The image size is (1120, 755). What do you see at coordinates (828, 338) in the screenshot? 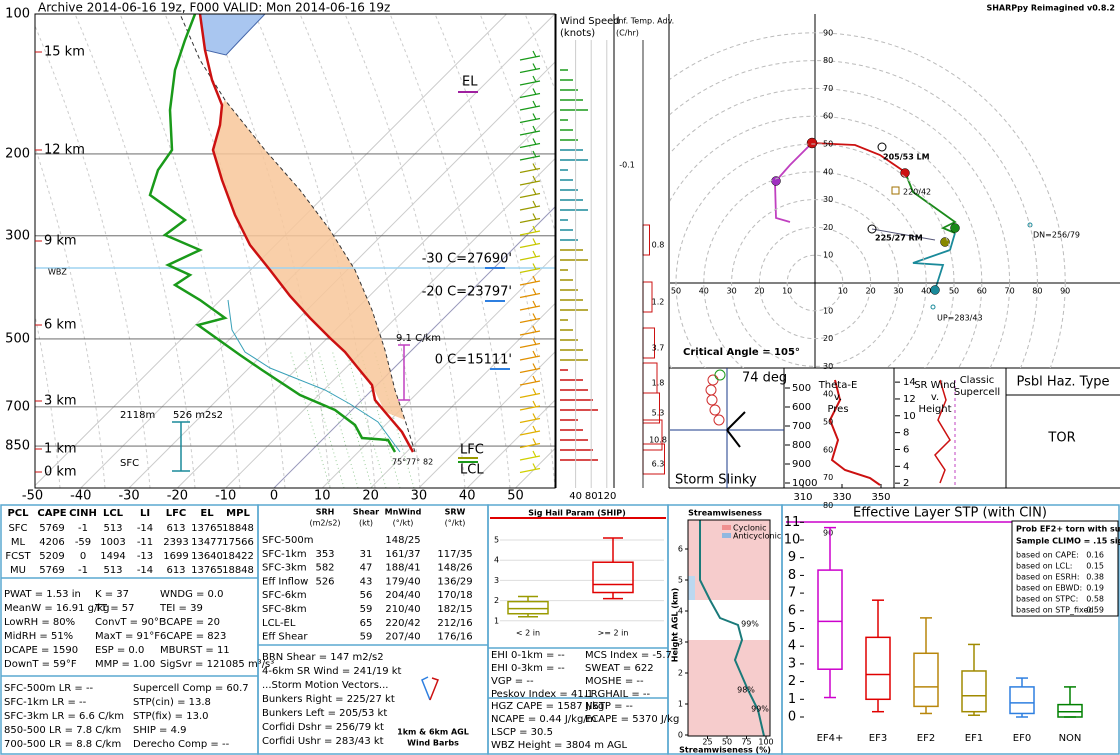
I see `ring-label: 20` at bounding box center [828, 338].